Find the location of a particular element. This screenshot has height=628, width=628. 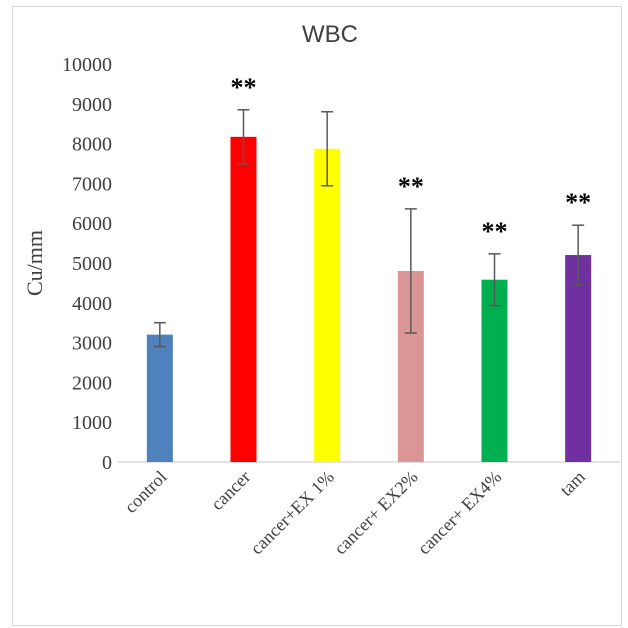

y-tick-label: 8000 is located at coordinates (92, 145).